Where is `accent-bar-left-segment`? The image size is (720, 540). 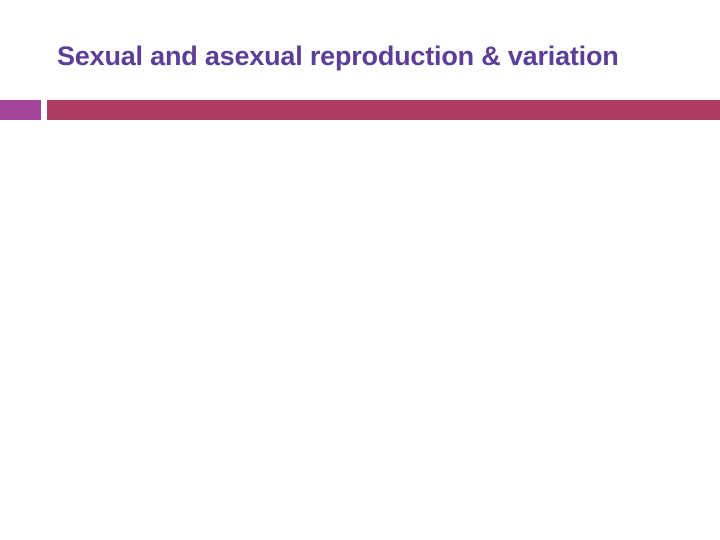
accent-bar-left-segment is located at coordinates (20, 110).